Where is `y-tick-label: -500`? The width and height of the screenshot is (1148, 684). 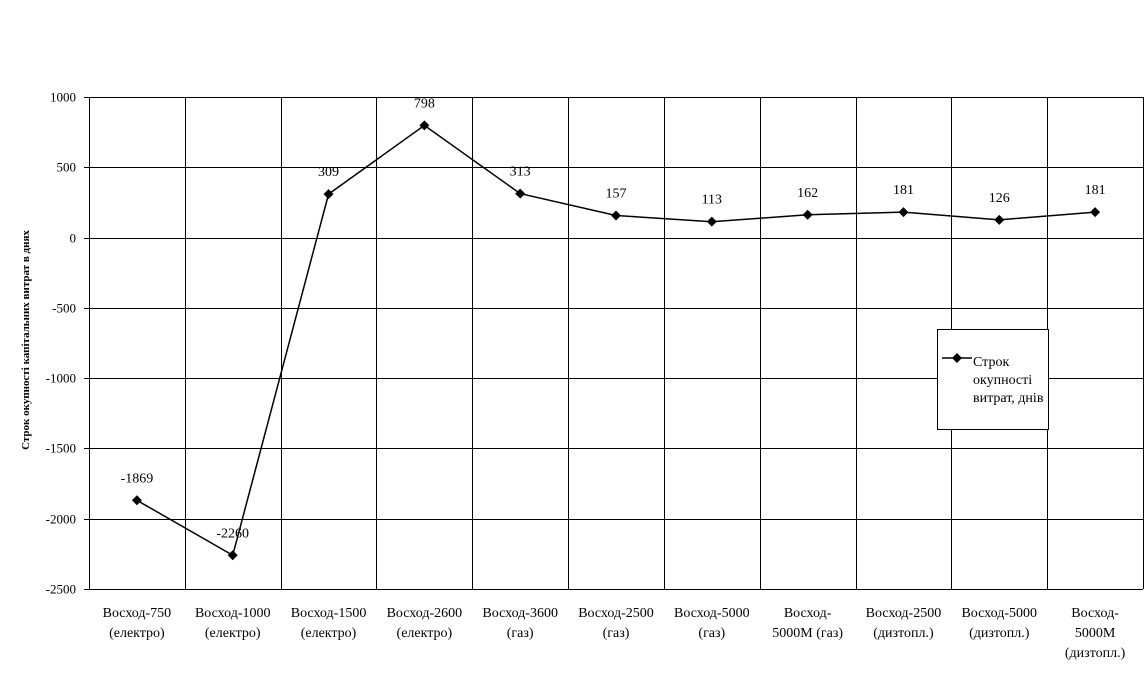 y-tick-label: -500 is located at coordinates (64, 308).